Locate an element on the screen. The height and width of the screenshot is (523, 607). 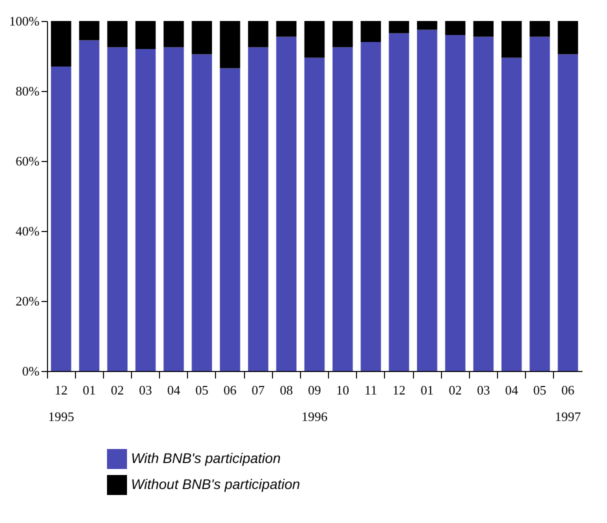
text: 1996 is located at coordinates (315, 416).